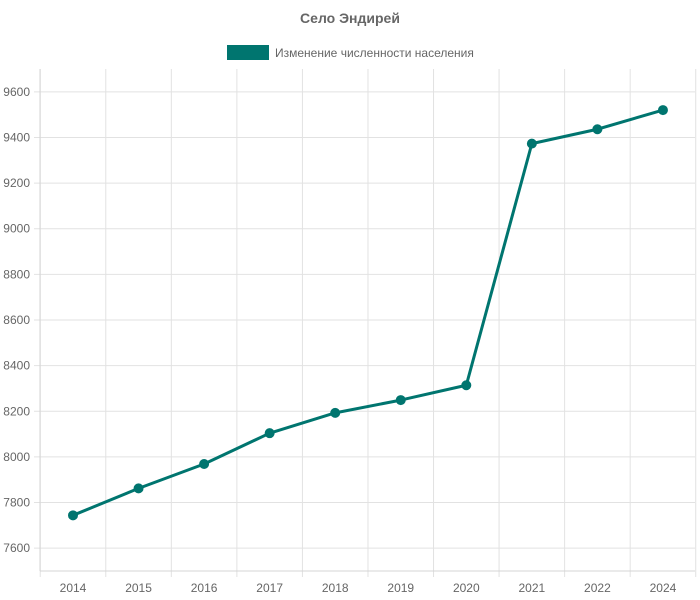 This screenshot has width=700, height=600. I want to click on chart-title: Село Эндирей, so click(350, 18).